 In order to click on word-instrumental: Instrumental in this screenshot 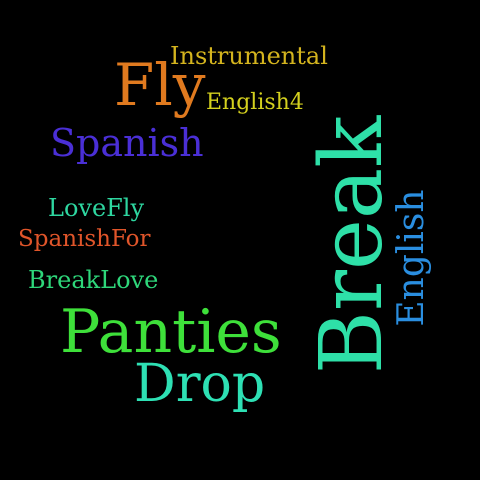, I will do `click(249, 56)`.